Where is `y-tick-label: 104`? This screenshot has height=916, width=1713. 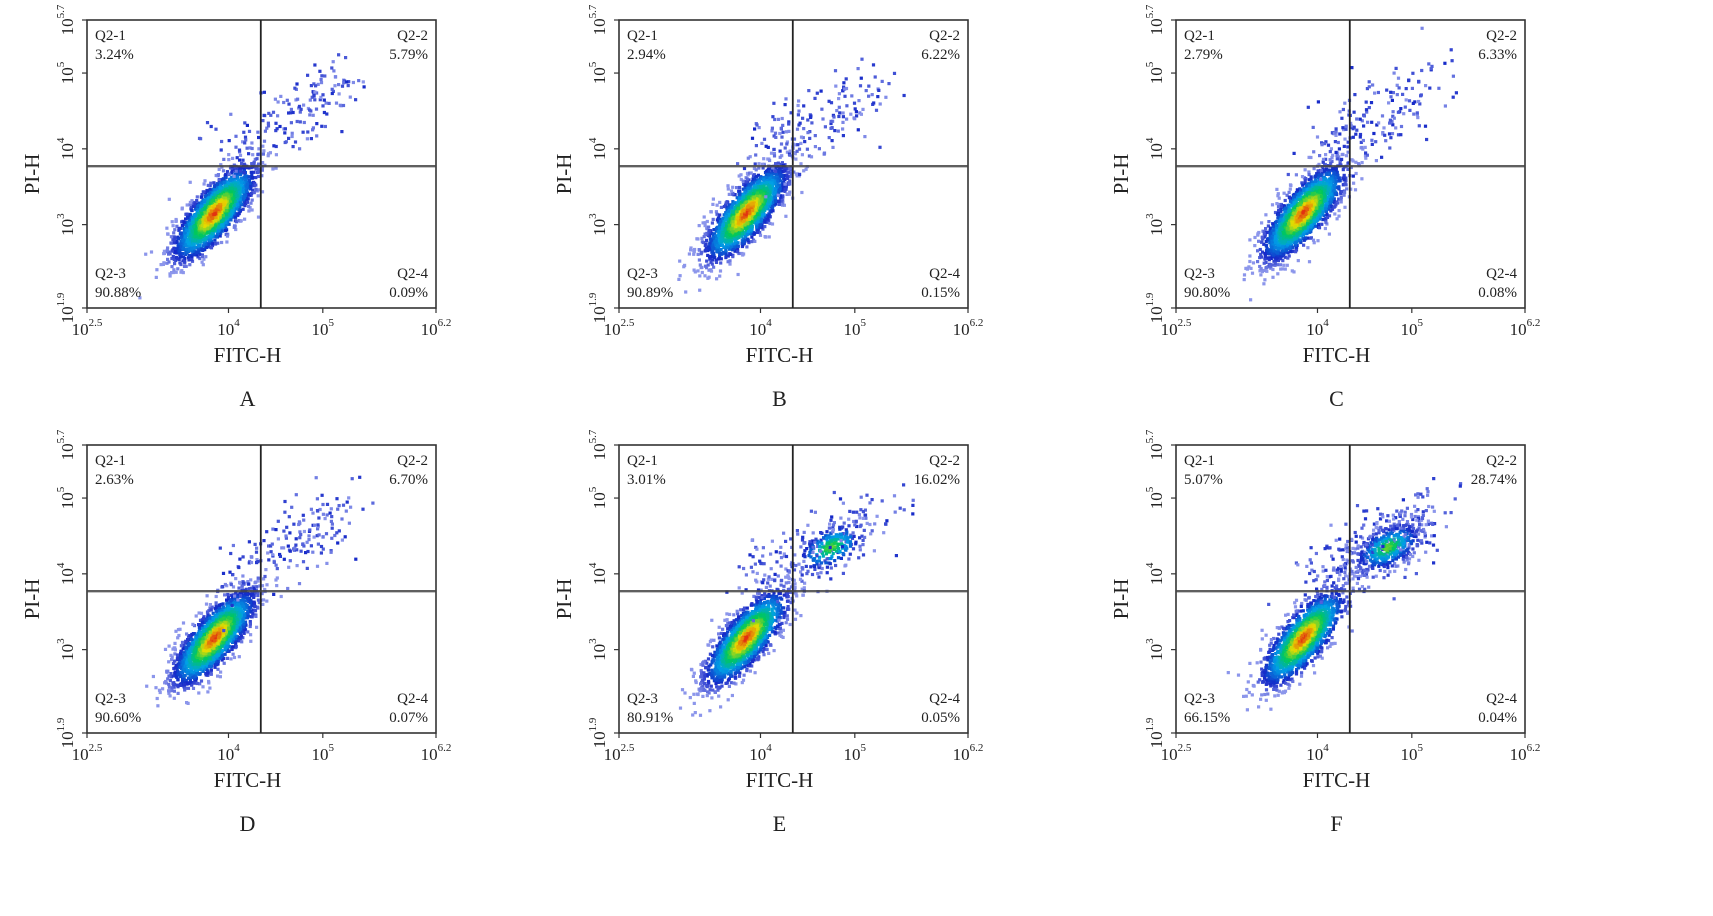
y-tick-label: 104 is located at coordinates (66, 148).